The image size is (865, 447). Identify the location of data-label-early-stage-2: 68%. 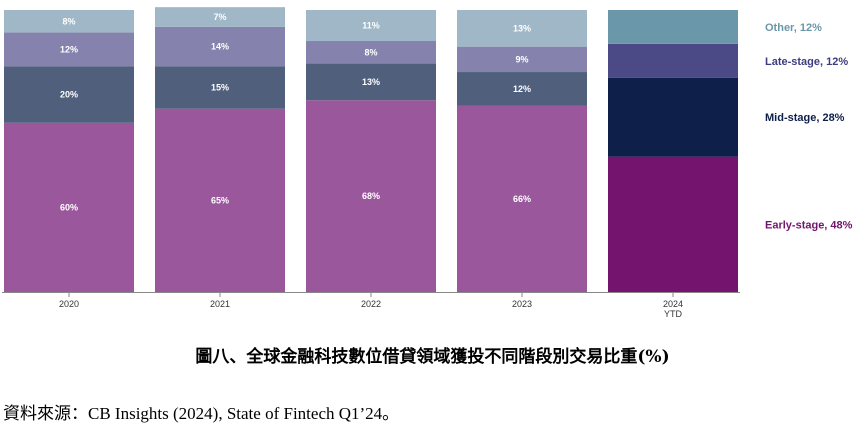
(371, 196).